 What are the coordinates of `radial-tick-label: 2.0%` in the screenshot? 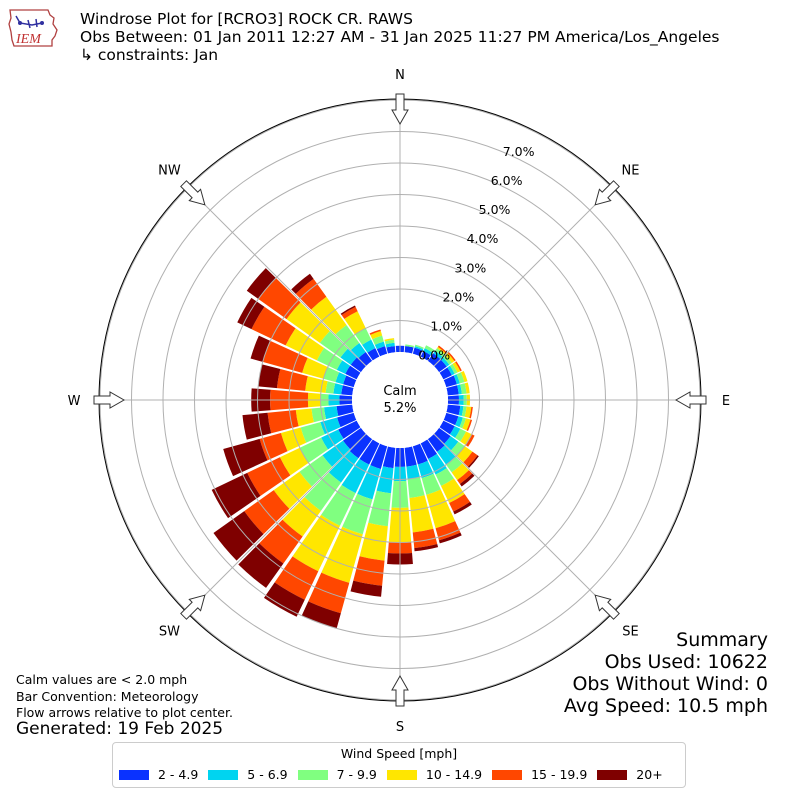 It's located at (458, 296).